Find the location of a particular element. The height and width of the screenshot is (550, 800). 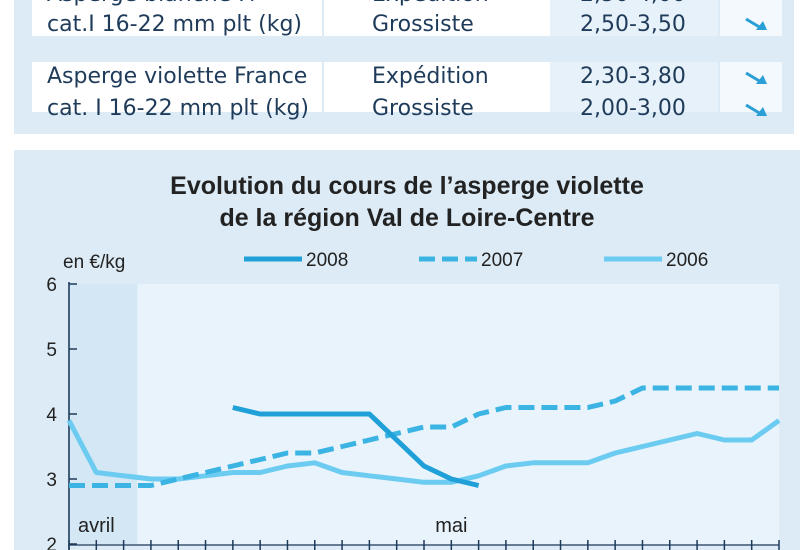

price-cell: 2,30-3,80 2,00-3,00 is located at coordinates (634, 91).